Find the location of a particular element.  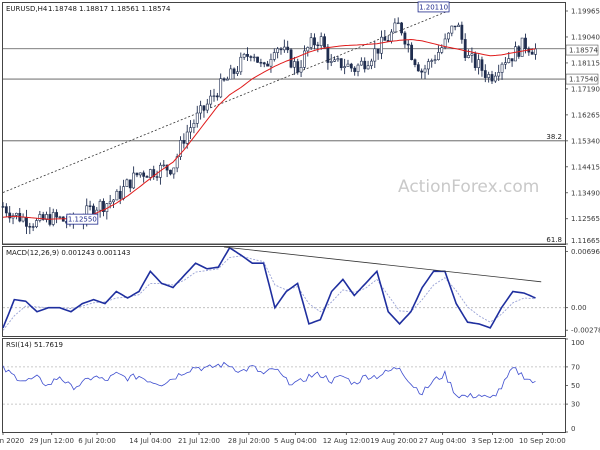

time-axis-label: 21 Jul 12:00 is located at coordinates (199, 441).